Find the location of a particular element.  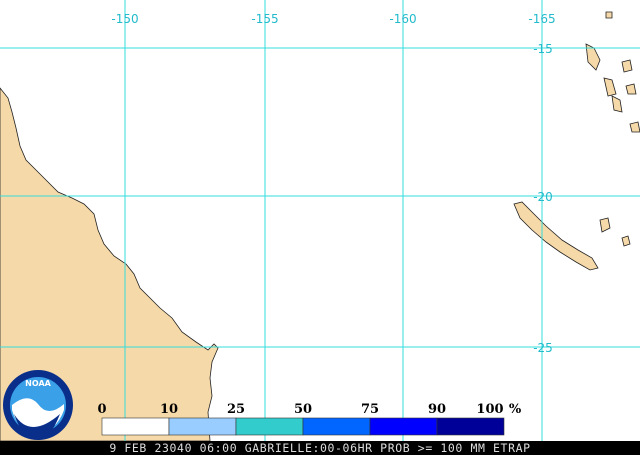

legend-label: 50 is located at coordinates (303, 409).